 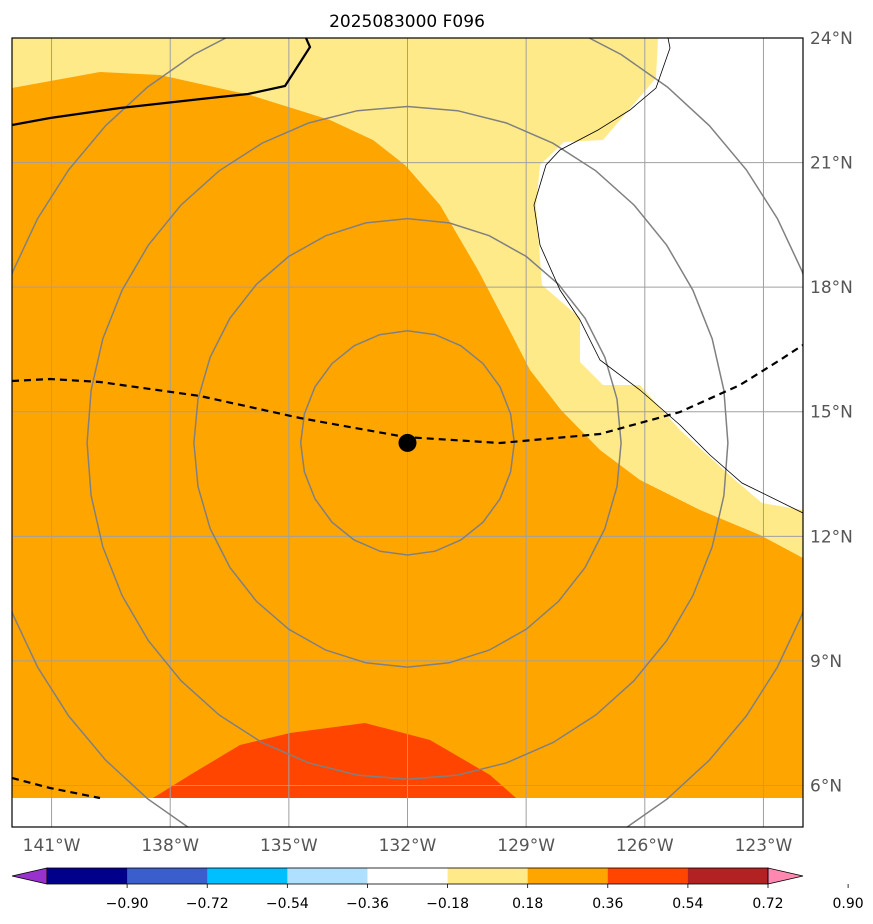 What do you see at coordinates (162, 82) in the screenshot?
I see `solid-contour-line` at bounding box center [162, 82].